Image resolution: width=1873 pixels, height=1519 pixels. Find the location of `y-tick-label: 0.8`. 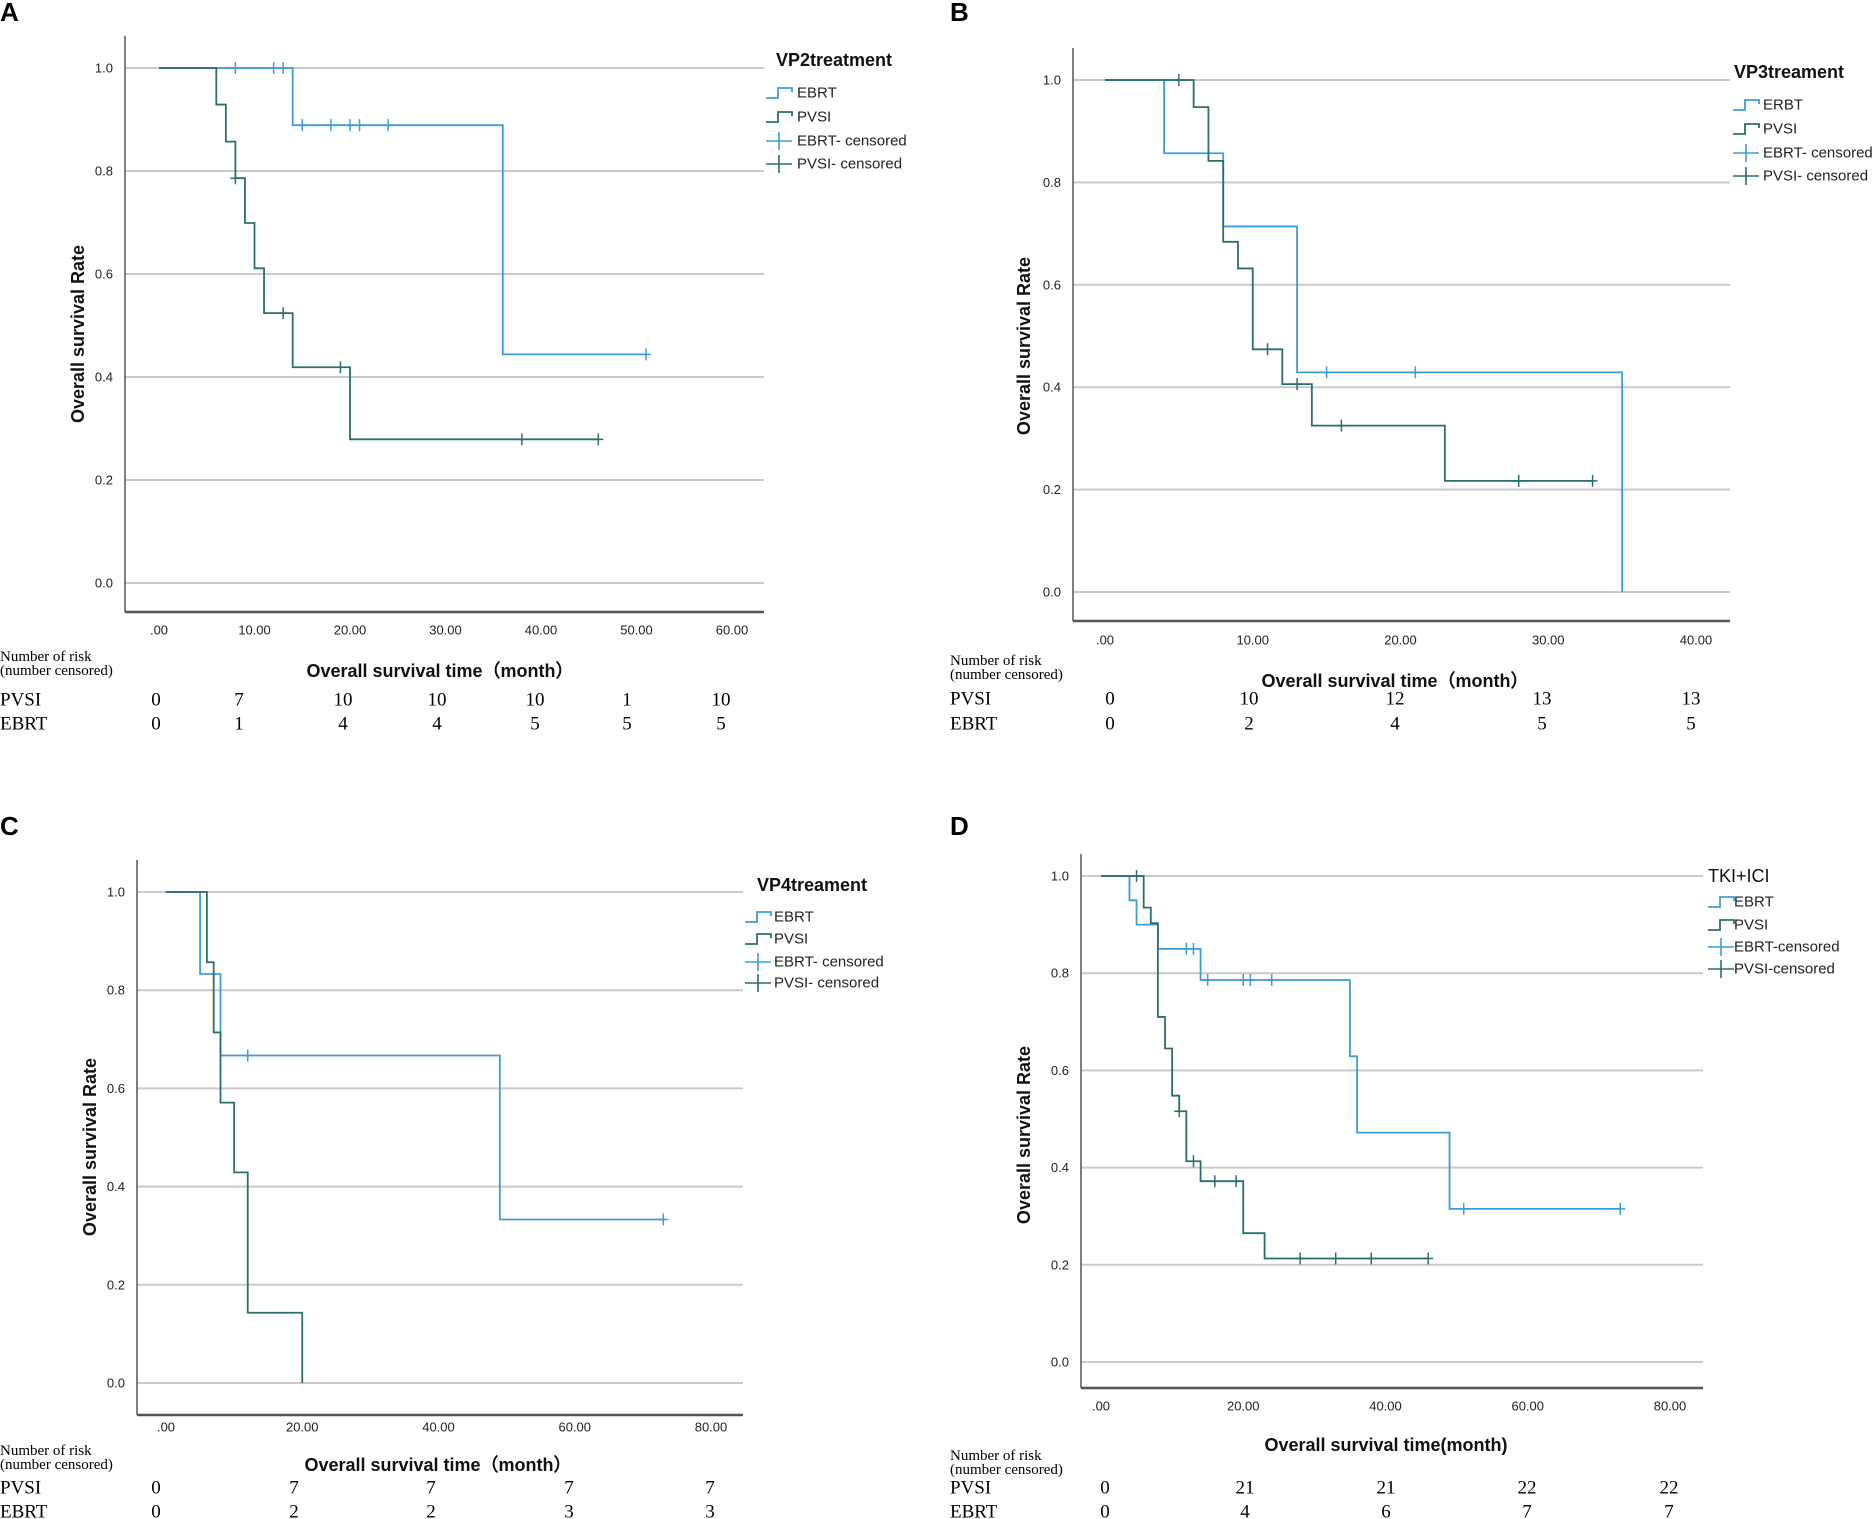

y-tick-label: 0.8 is located at coordinates (104, 171).